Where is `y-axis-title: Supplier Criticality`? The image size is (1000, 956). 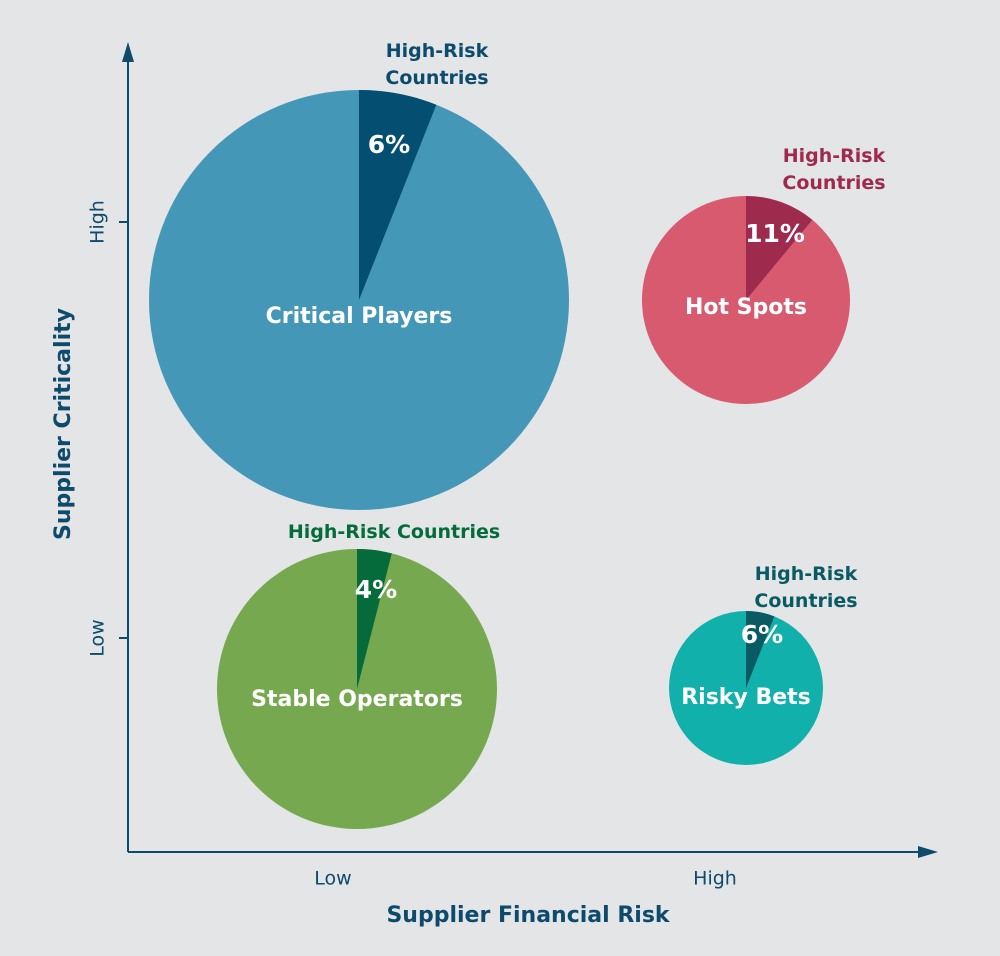 y-axis-title: Supplier Criticality is located at coordinates (63, 424).